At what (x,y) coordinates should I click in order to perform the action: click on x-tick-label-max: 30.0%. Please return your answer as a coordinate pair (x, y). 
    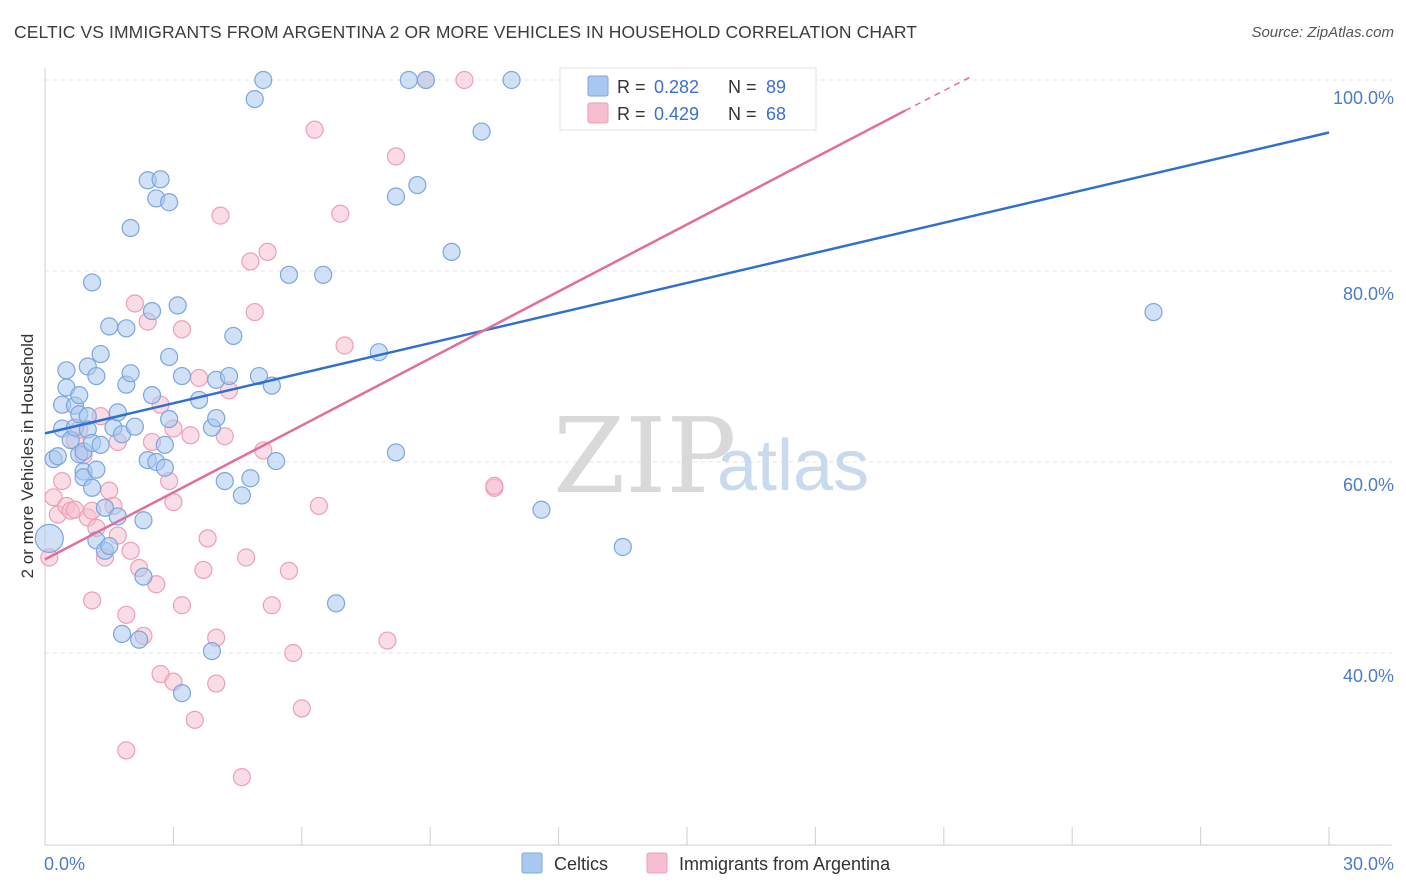
    Looking at the image, I should click on (1368, 864).